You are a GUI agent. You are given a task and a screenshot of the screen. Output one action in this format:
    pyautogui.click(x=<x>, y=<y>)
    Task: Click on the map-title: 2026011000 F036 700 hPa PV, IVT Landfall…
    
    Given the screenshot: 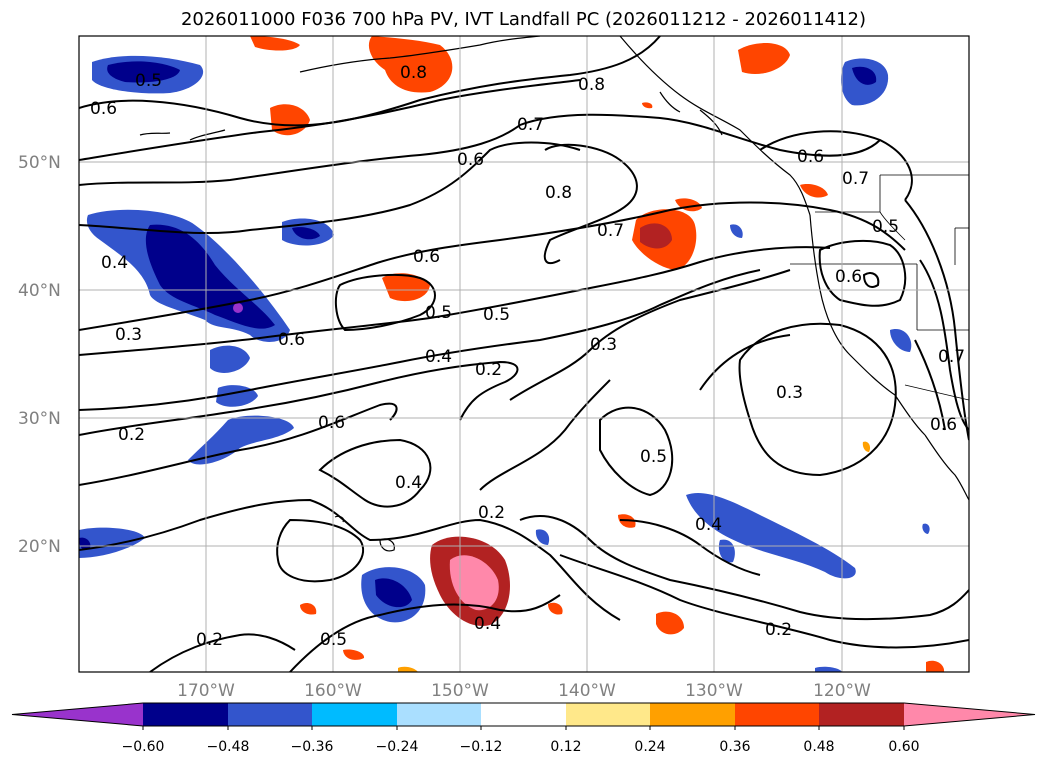 What is the action you would take?
    pyautogui.click(x=523, y=19)
    